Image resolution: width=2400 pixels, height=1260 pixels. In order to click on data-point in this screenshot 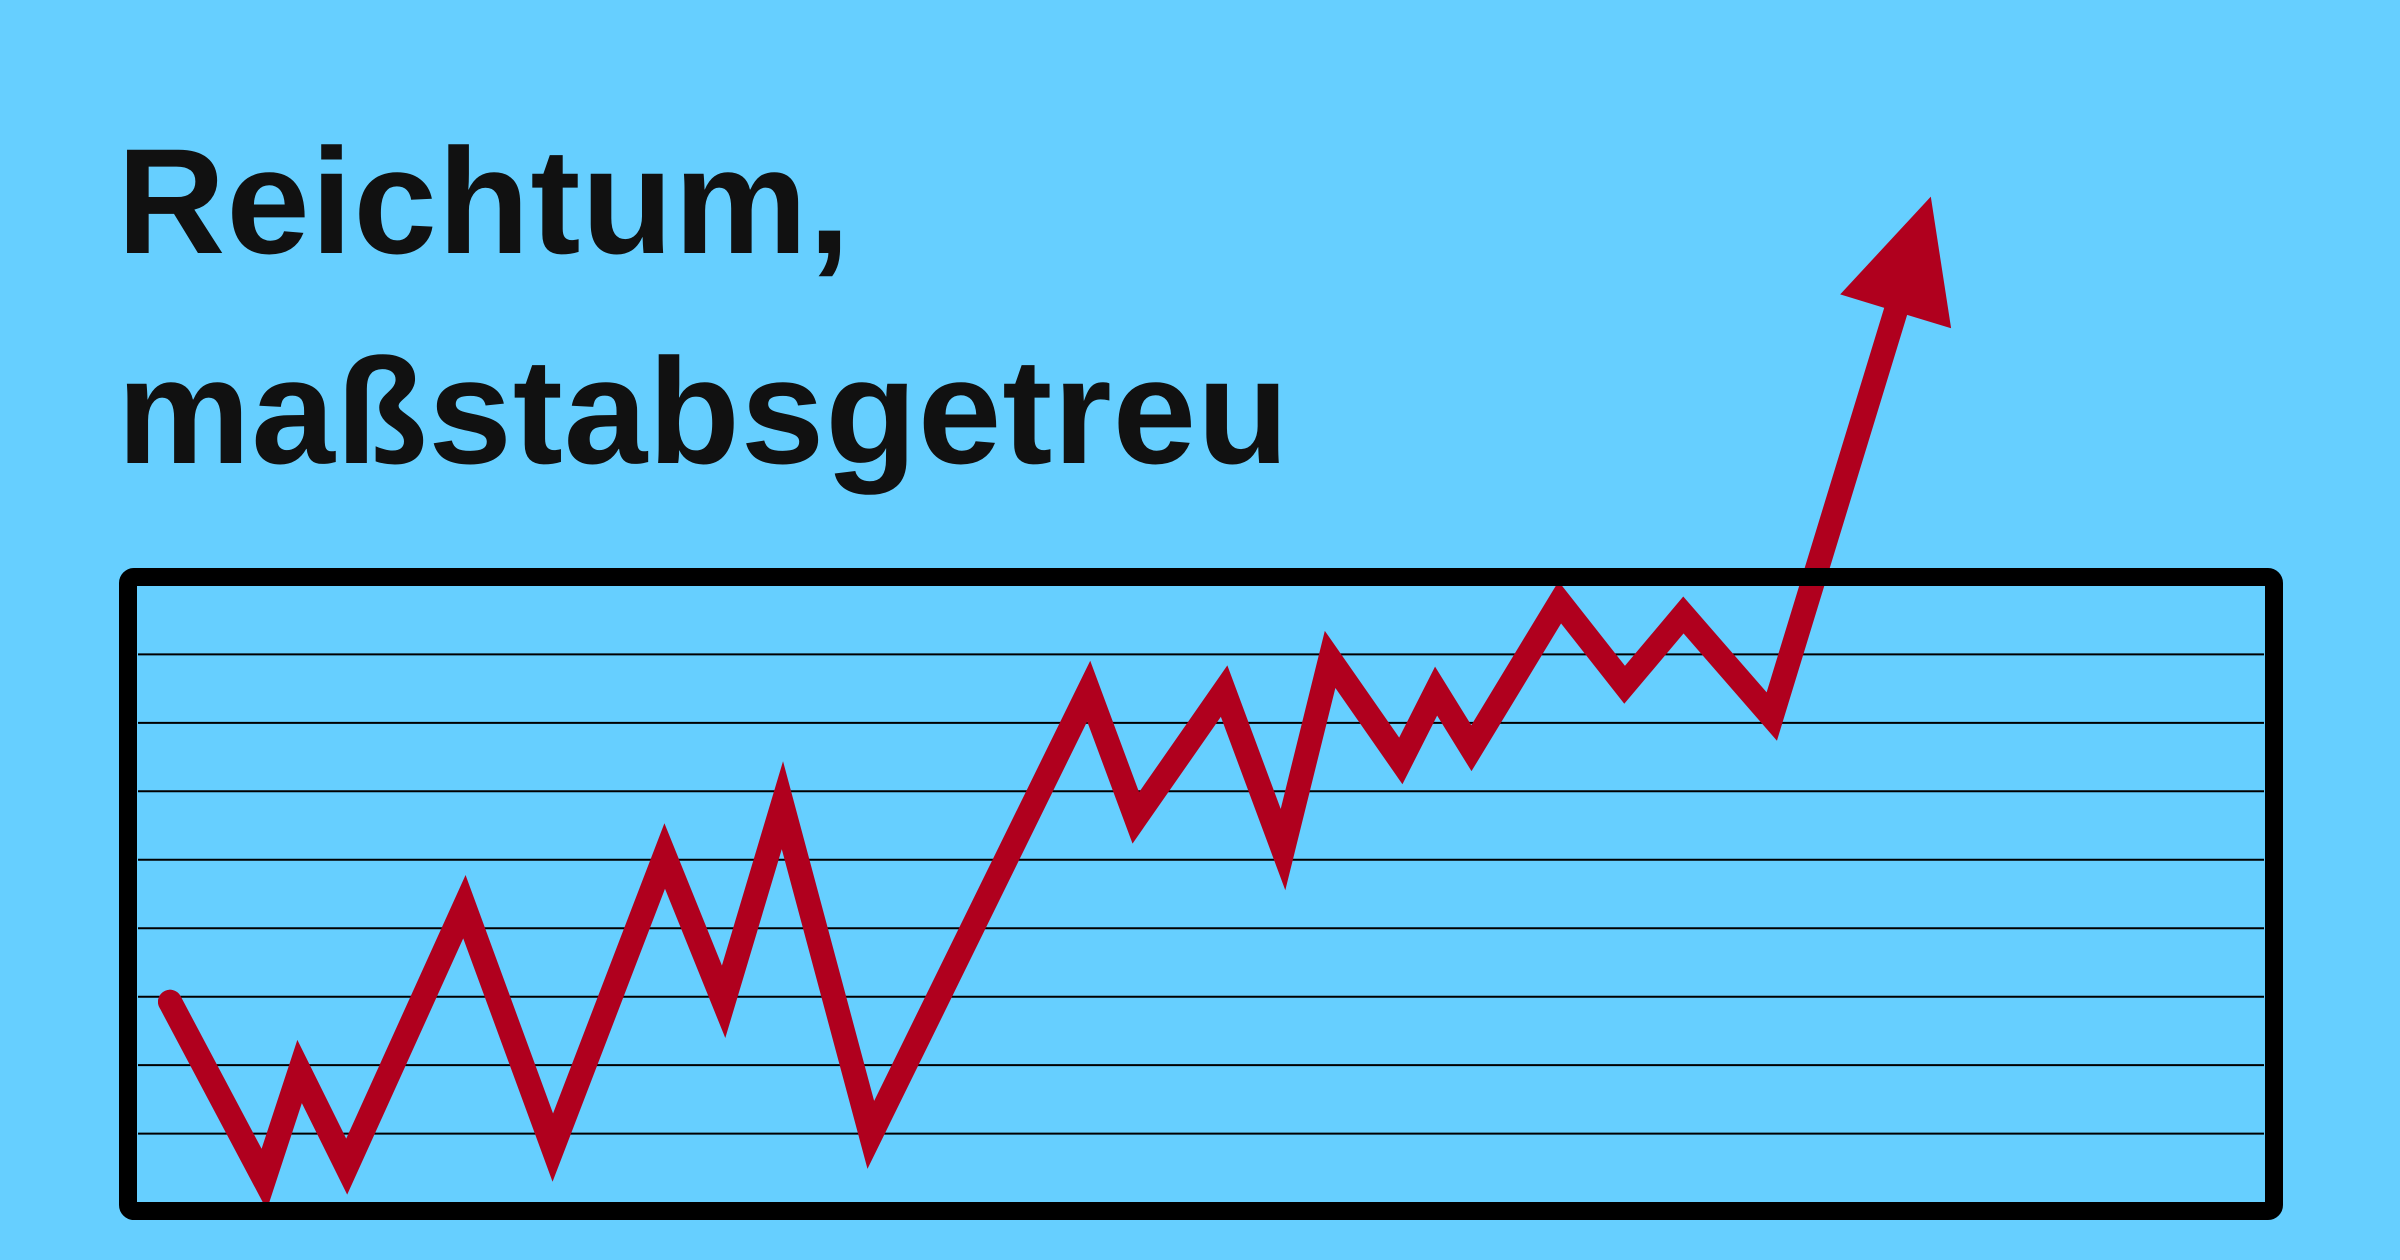, I will do `click(170, 1001)`.